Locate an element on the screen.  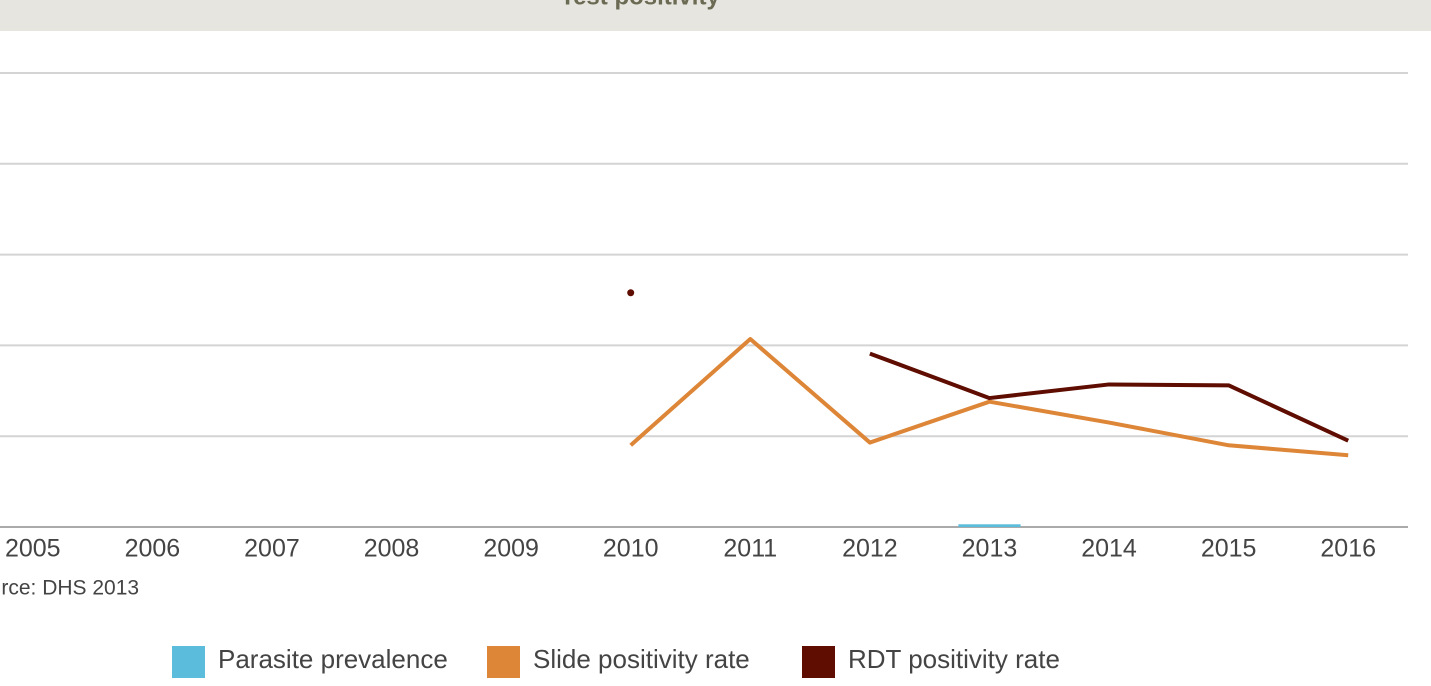
x-tick-label: 2009 is located at coordinates (511, 549).